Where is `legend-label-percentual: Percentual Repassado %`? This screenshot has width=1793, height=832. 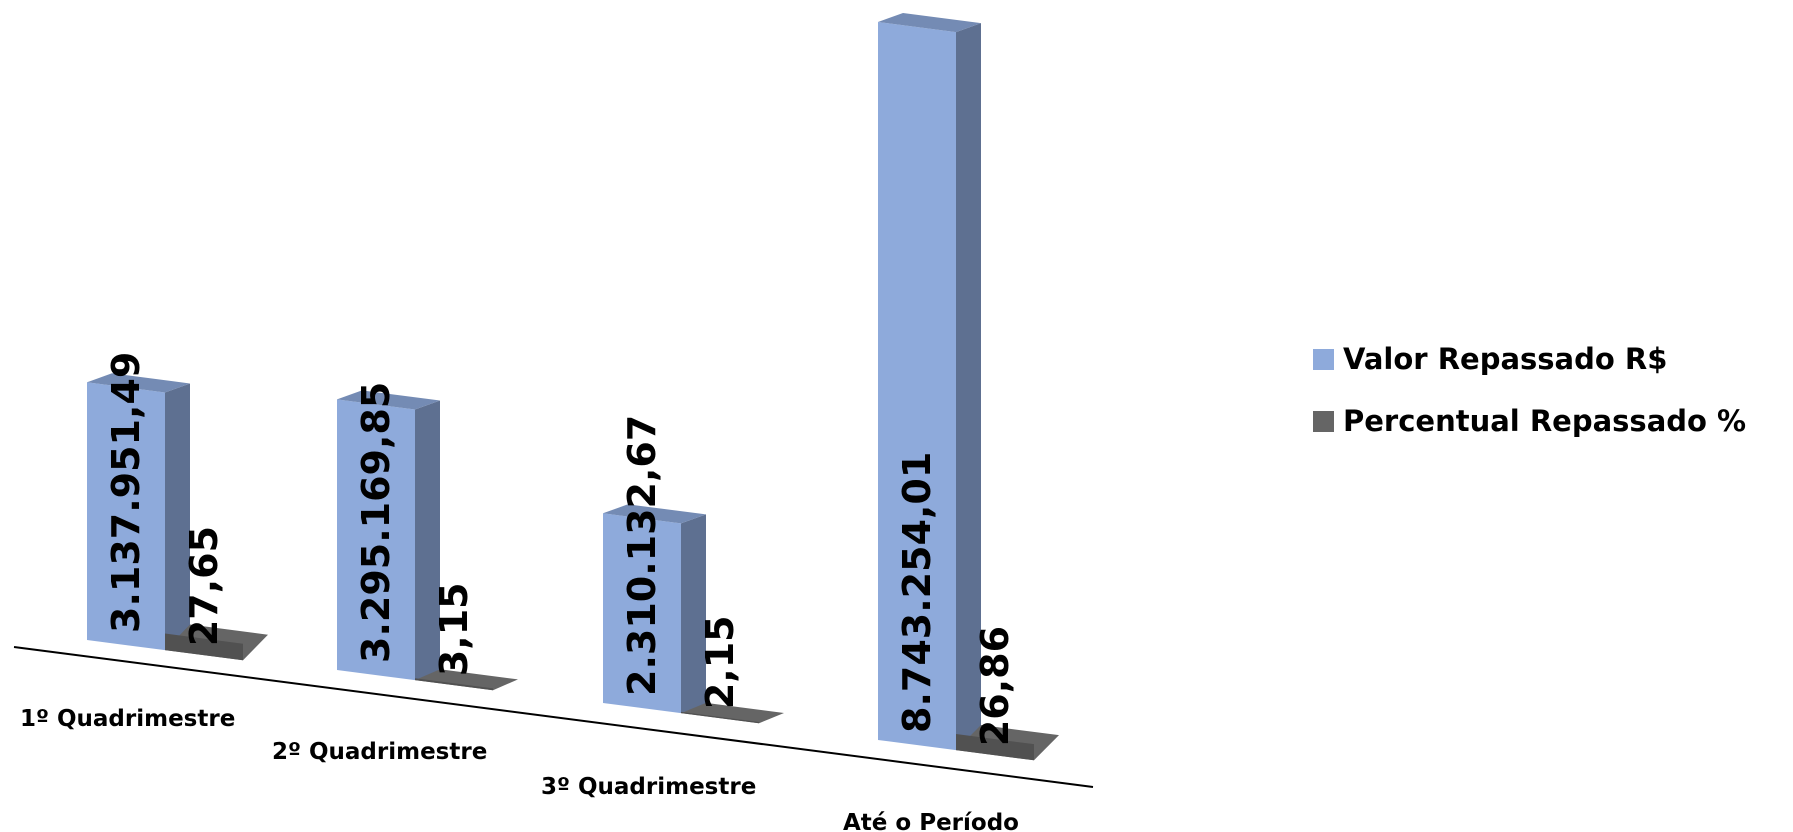 legend-label-percentual: Percentual Repassado % is located at coordinates (1545, 421).